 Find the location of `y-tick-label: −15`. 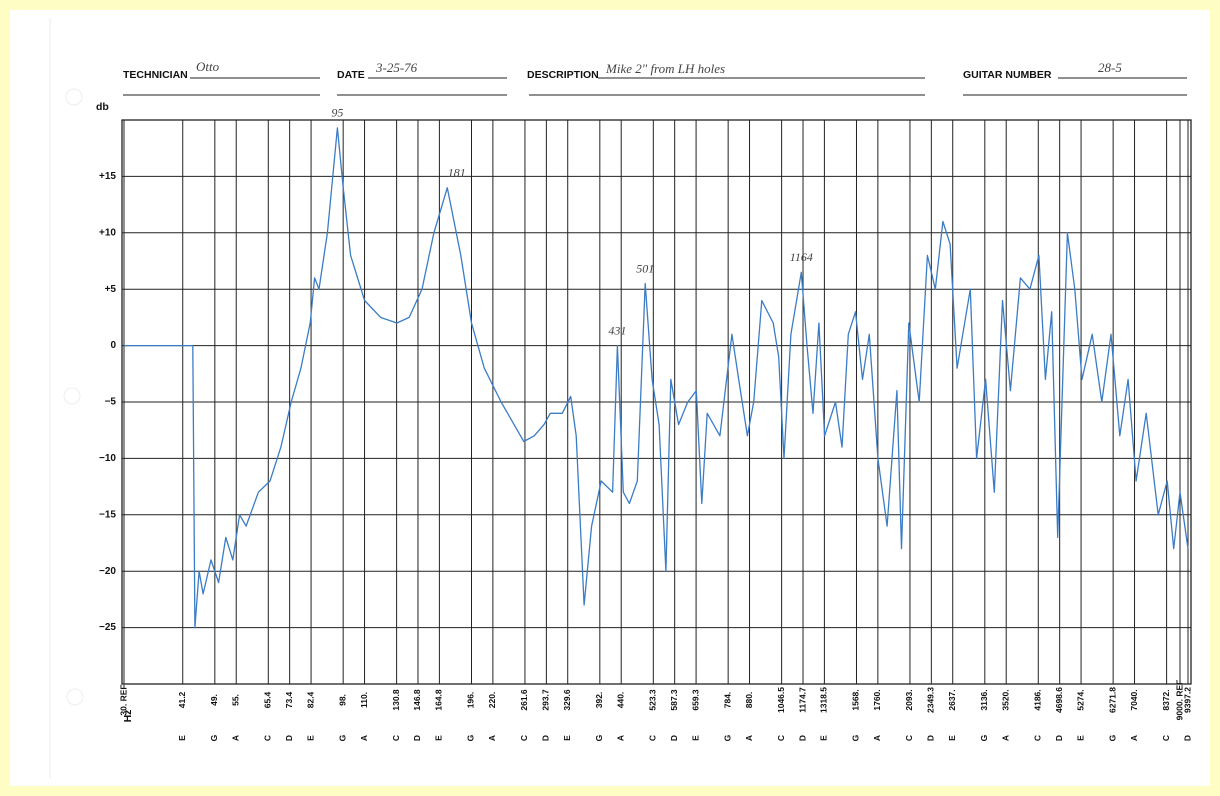

y-tick-label: −15 is located at coordinates (107, 514).